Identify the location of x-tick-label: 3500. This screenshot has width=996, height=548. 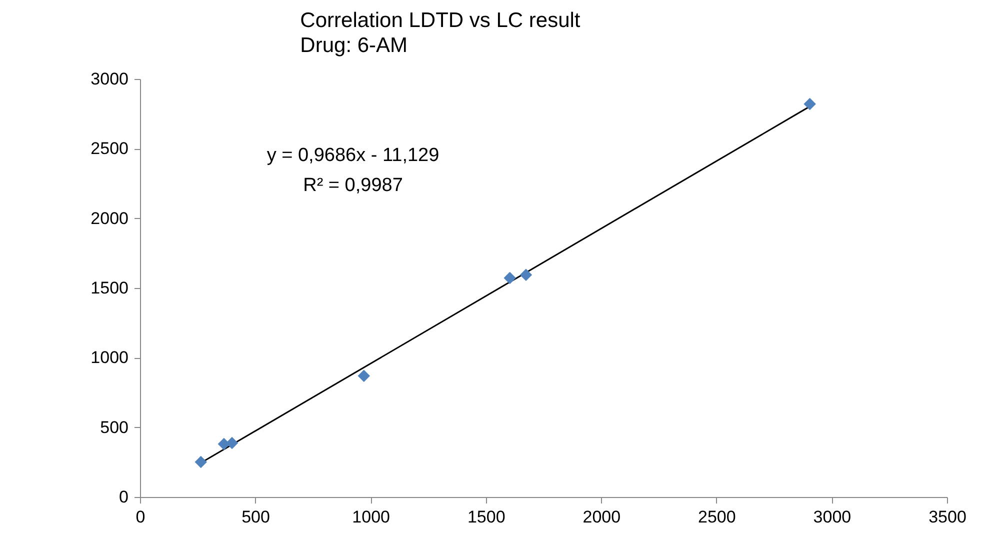
(947, 517).